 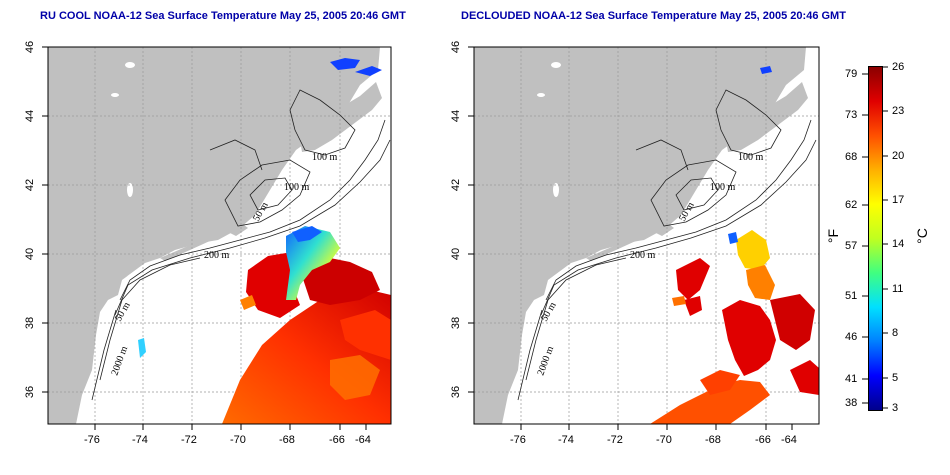 What do you see at coordinates (664, 229) in the screenshot?
I see `right-cape-cod` at bounding box center [664, 229].